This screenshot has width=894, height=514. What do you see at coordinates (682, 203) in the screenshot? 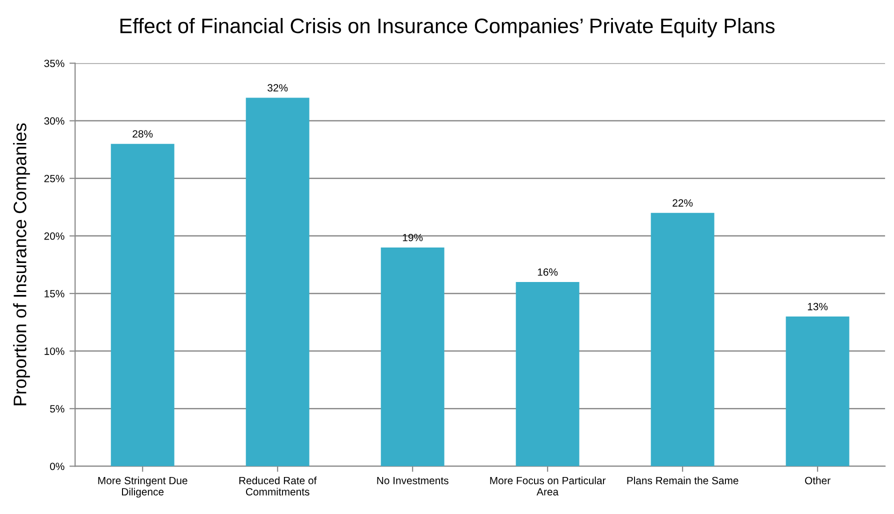
I see `data-label: 22%` at bounding box center [682, 203].